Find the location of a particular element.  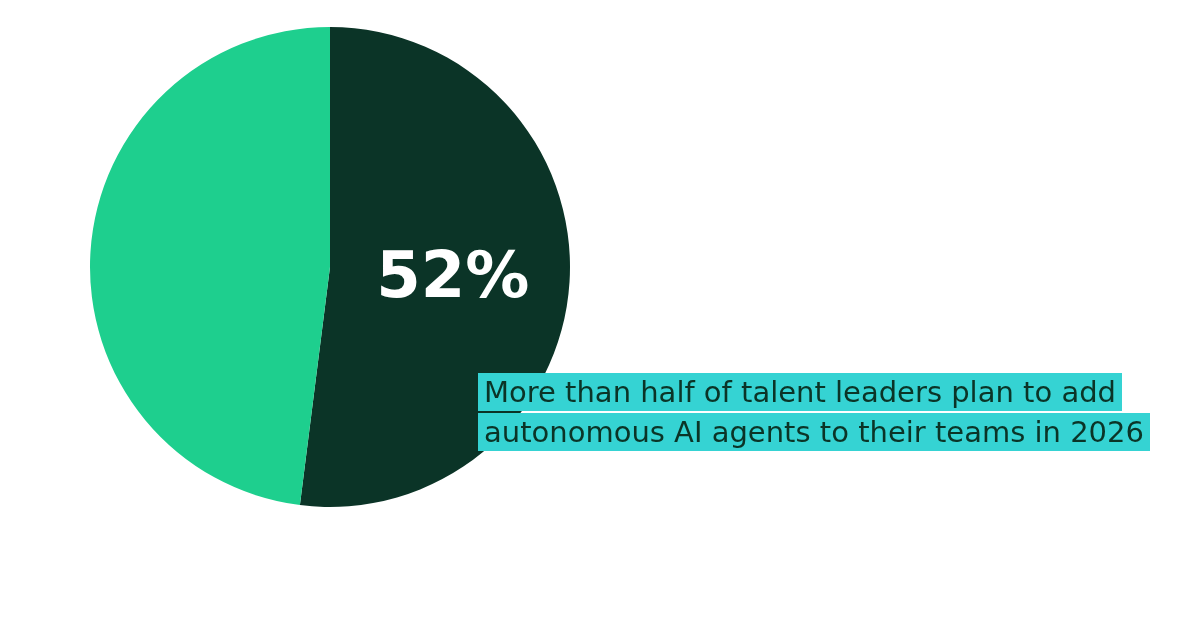

text: More than half of talent leaders plan to add autonomous AI agents to their teams in 2026 is located at coordinates (814, 412).